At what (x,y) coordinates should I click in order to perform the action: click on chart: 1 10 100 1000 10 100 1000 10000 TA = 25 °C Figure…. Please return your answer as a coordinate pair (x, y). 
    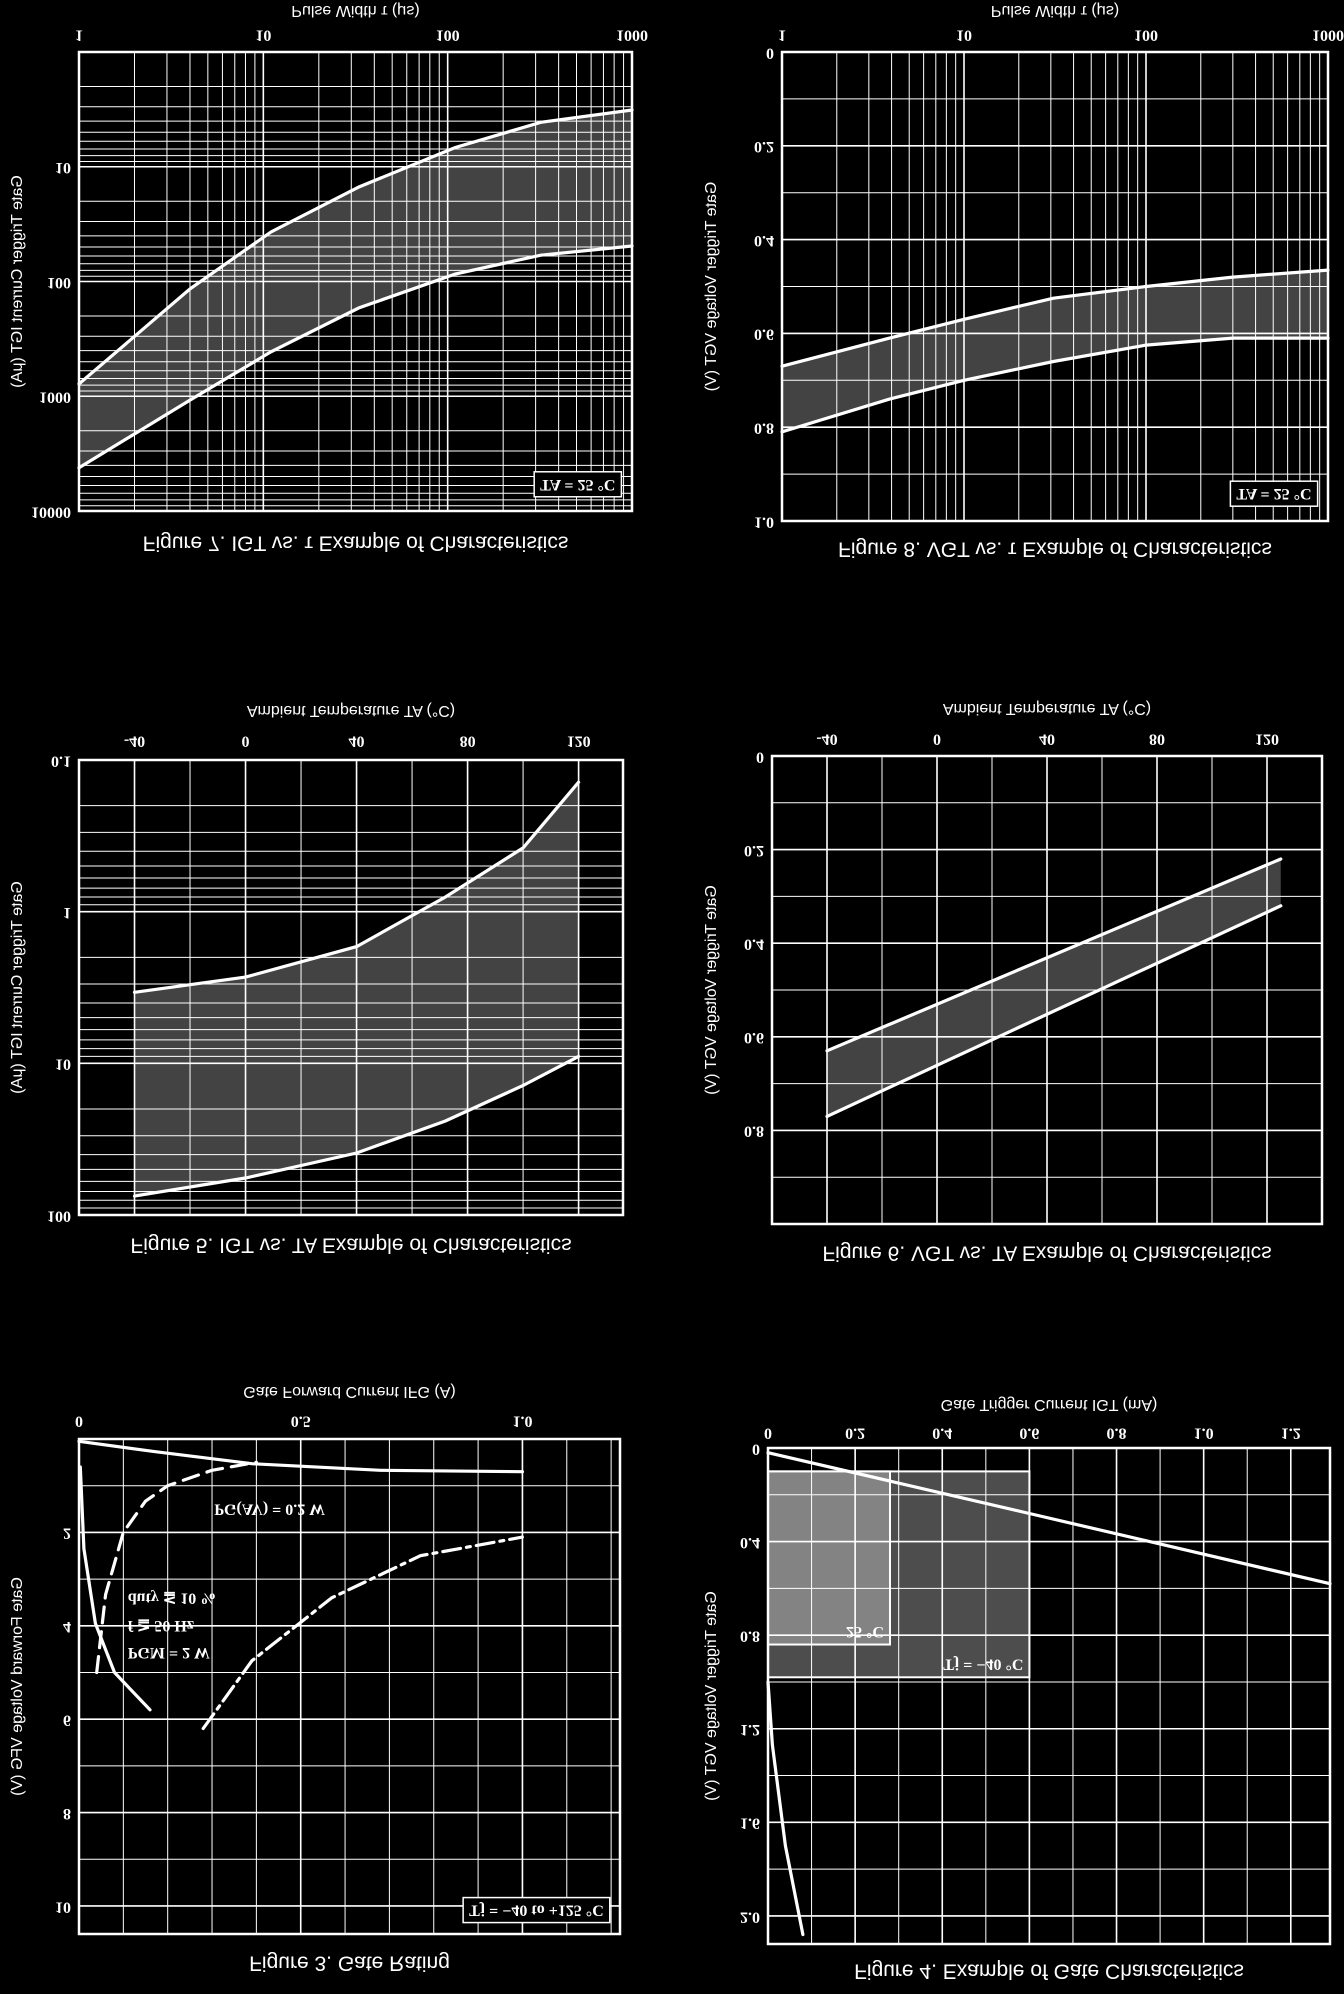
    Looking at the image, I should click on (328, 278).